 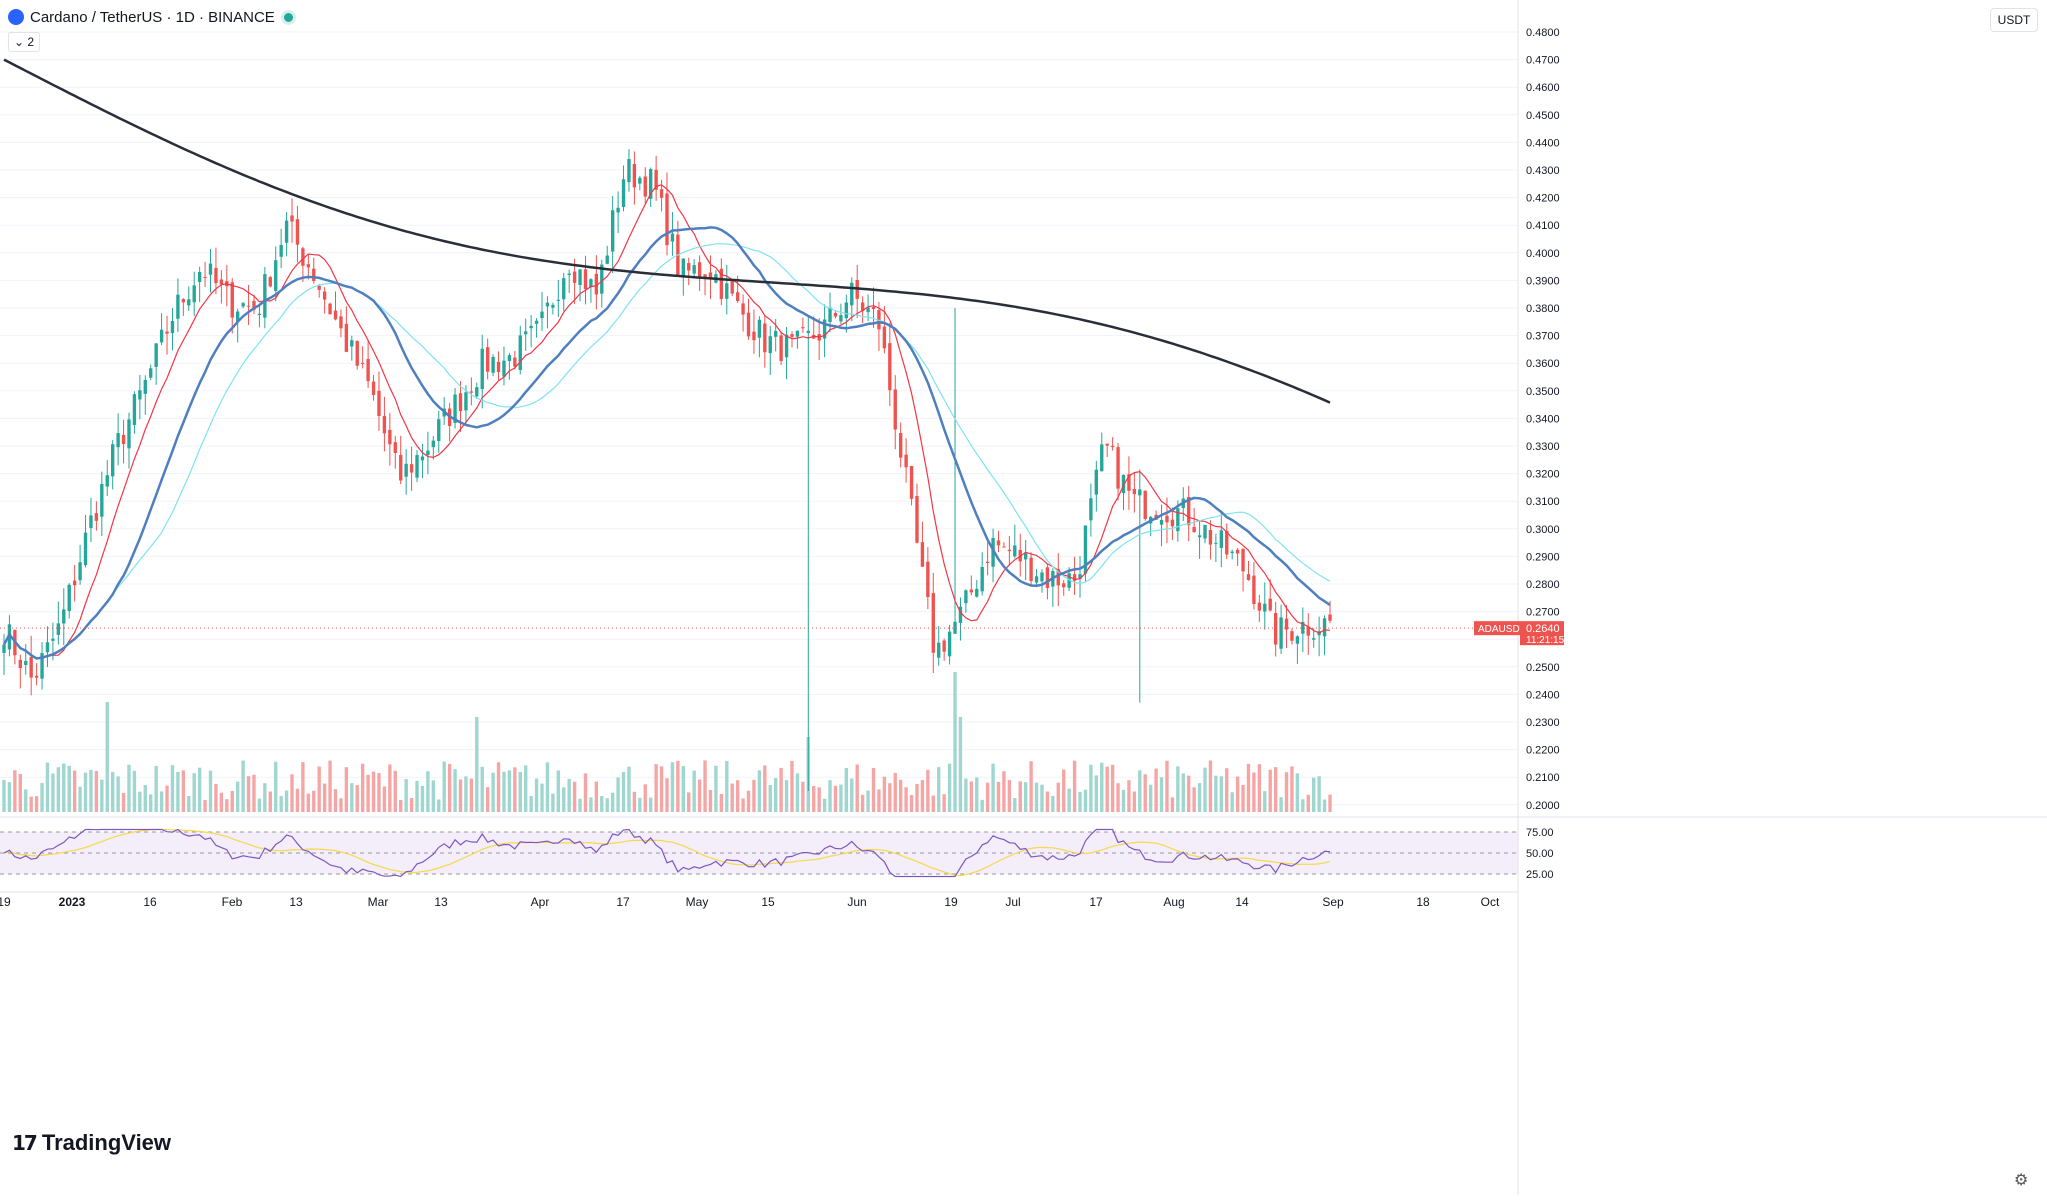 I want to click on rsi-ma-line, so click(x=667, y=852).